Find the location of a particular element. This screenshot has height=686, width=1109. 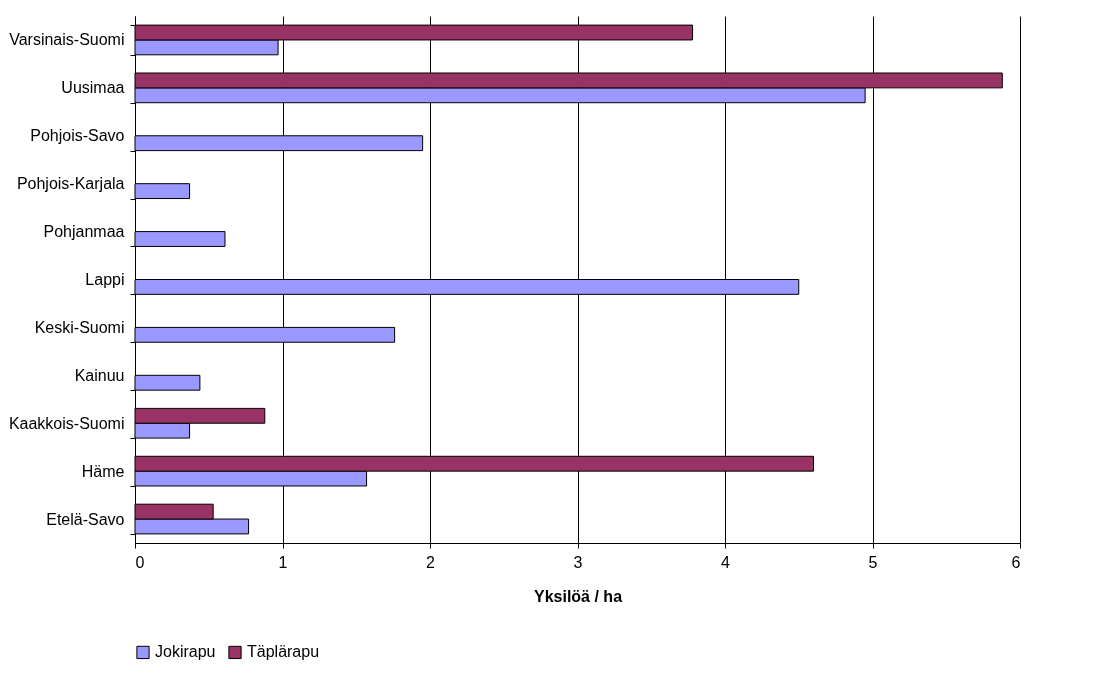

y-tick-label: Etelä-Savo is located at coordinates (85, 519).